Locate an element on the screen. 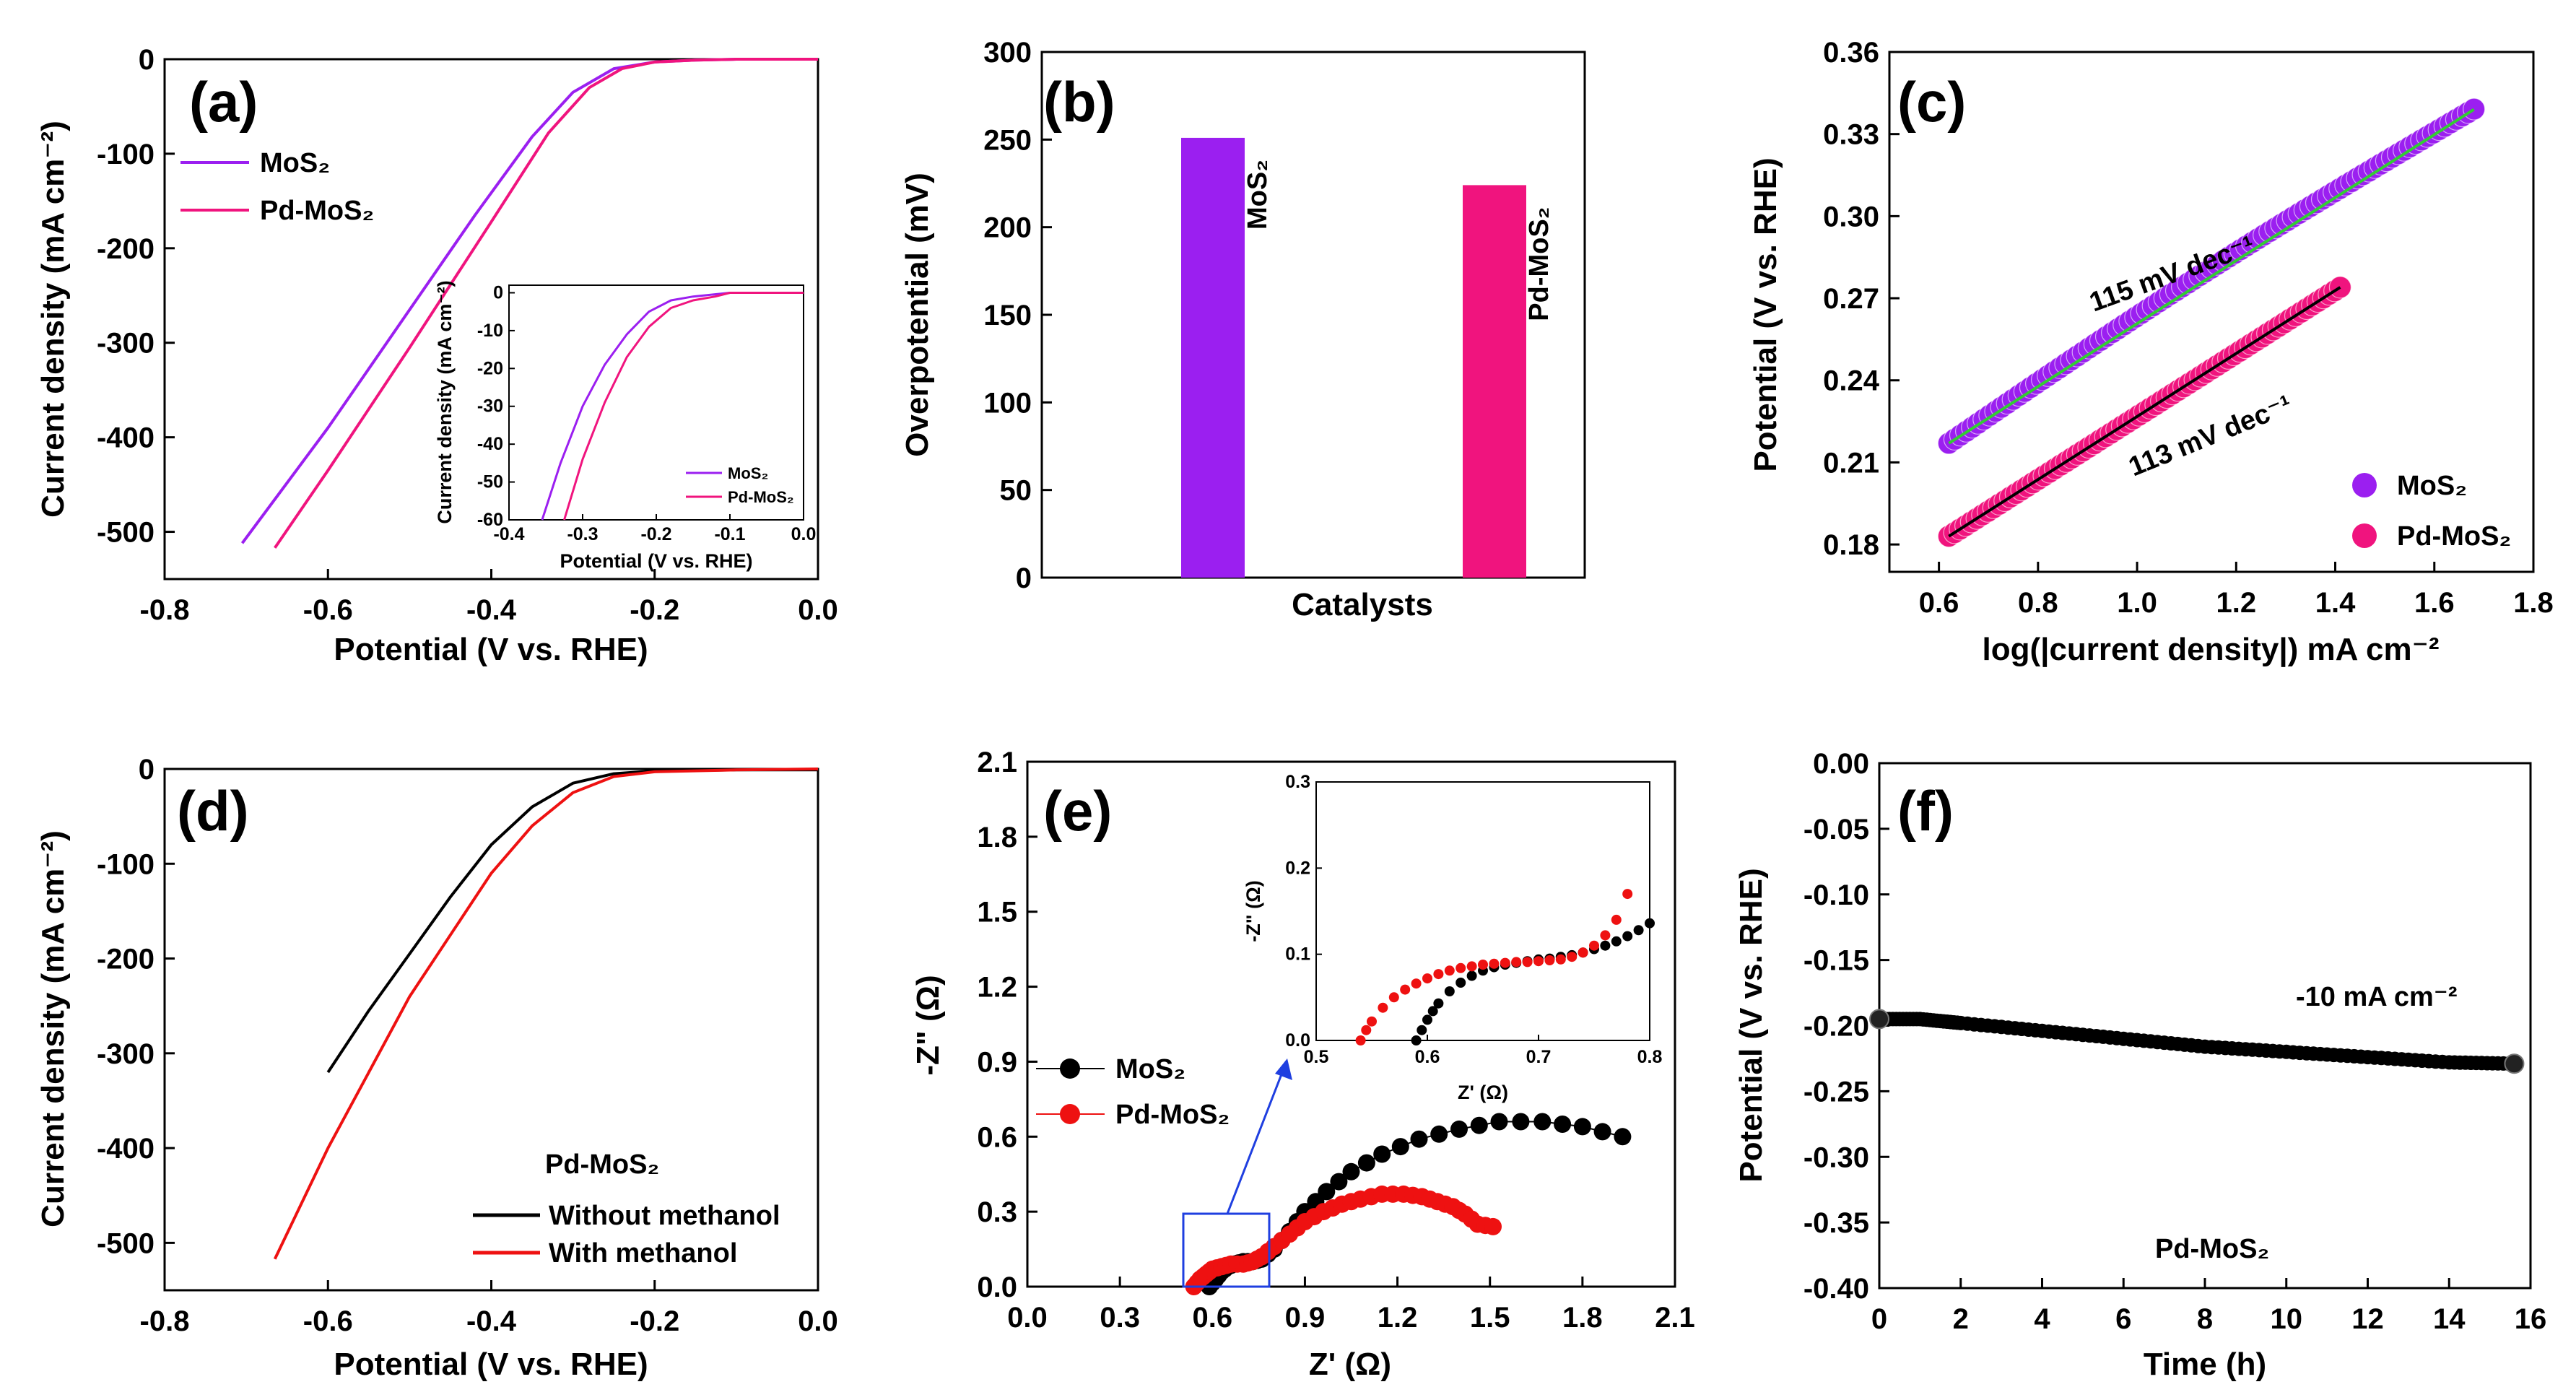 The height and width of the screenshot is (1400, 2576). panel-e-ylabel: -Z" (Ω) is located at coordinates (928, 1025).